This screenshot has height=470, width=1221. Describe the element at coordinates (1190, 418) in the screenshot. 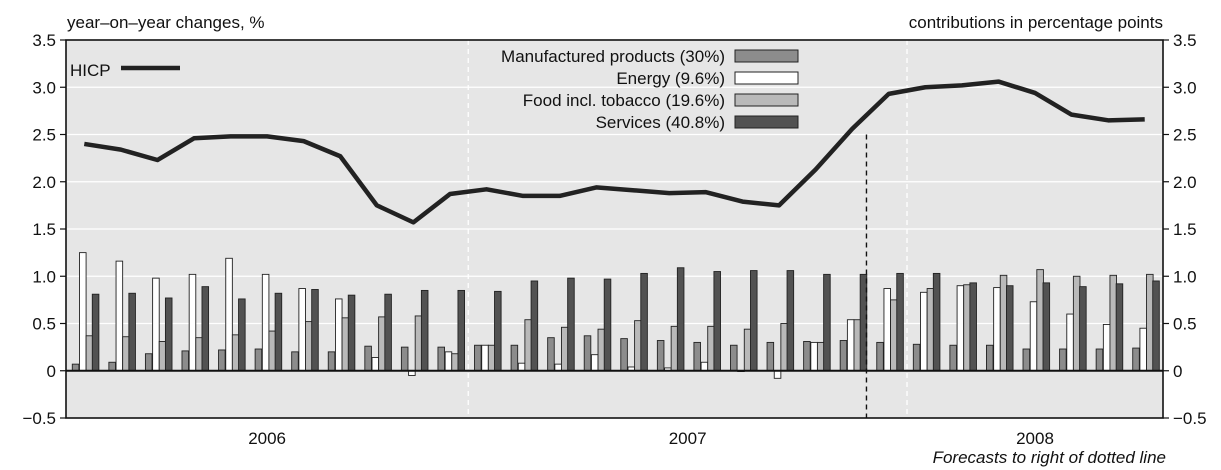

I see `y-tick-label-right: −0.5` at that location.